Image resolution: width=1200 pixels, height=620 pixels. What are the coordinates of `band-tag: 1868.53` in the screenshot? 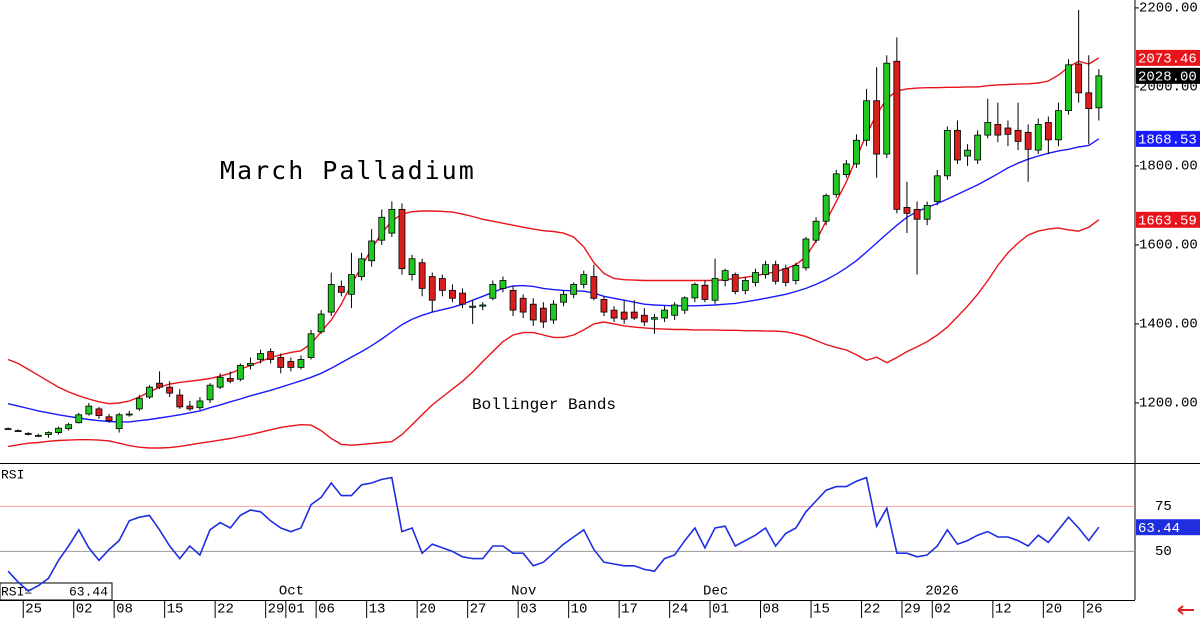 It's located at (1167, 141).